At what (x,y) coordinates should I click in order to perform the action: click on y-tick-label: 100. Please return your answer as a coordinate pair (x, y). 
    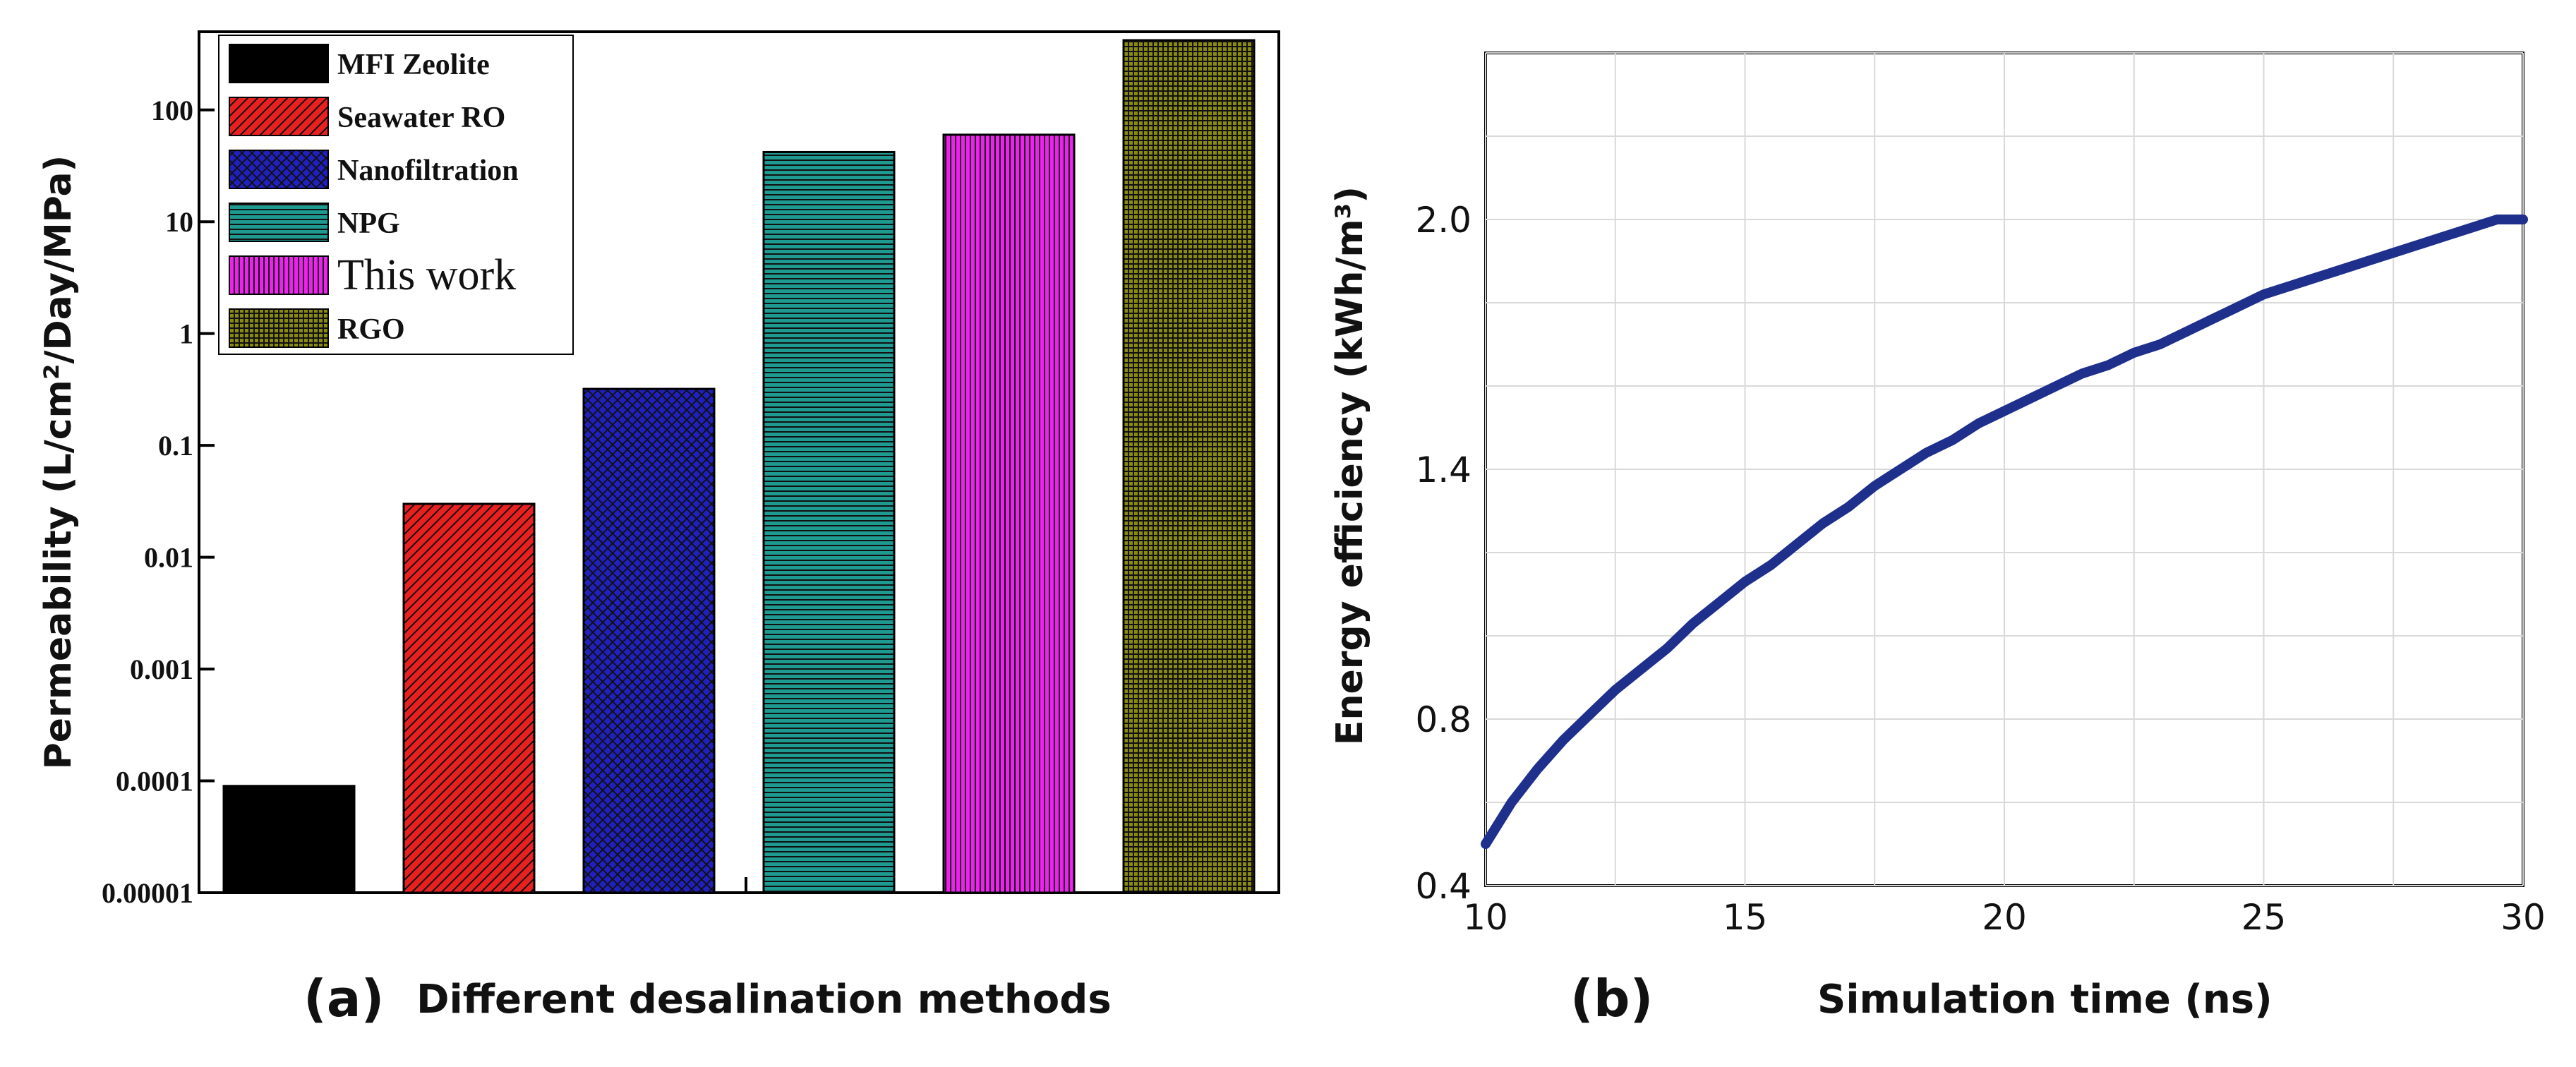
    Looking at the image, I should click on (172, 110).